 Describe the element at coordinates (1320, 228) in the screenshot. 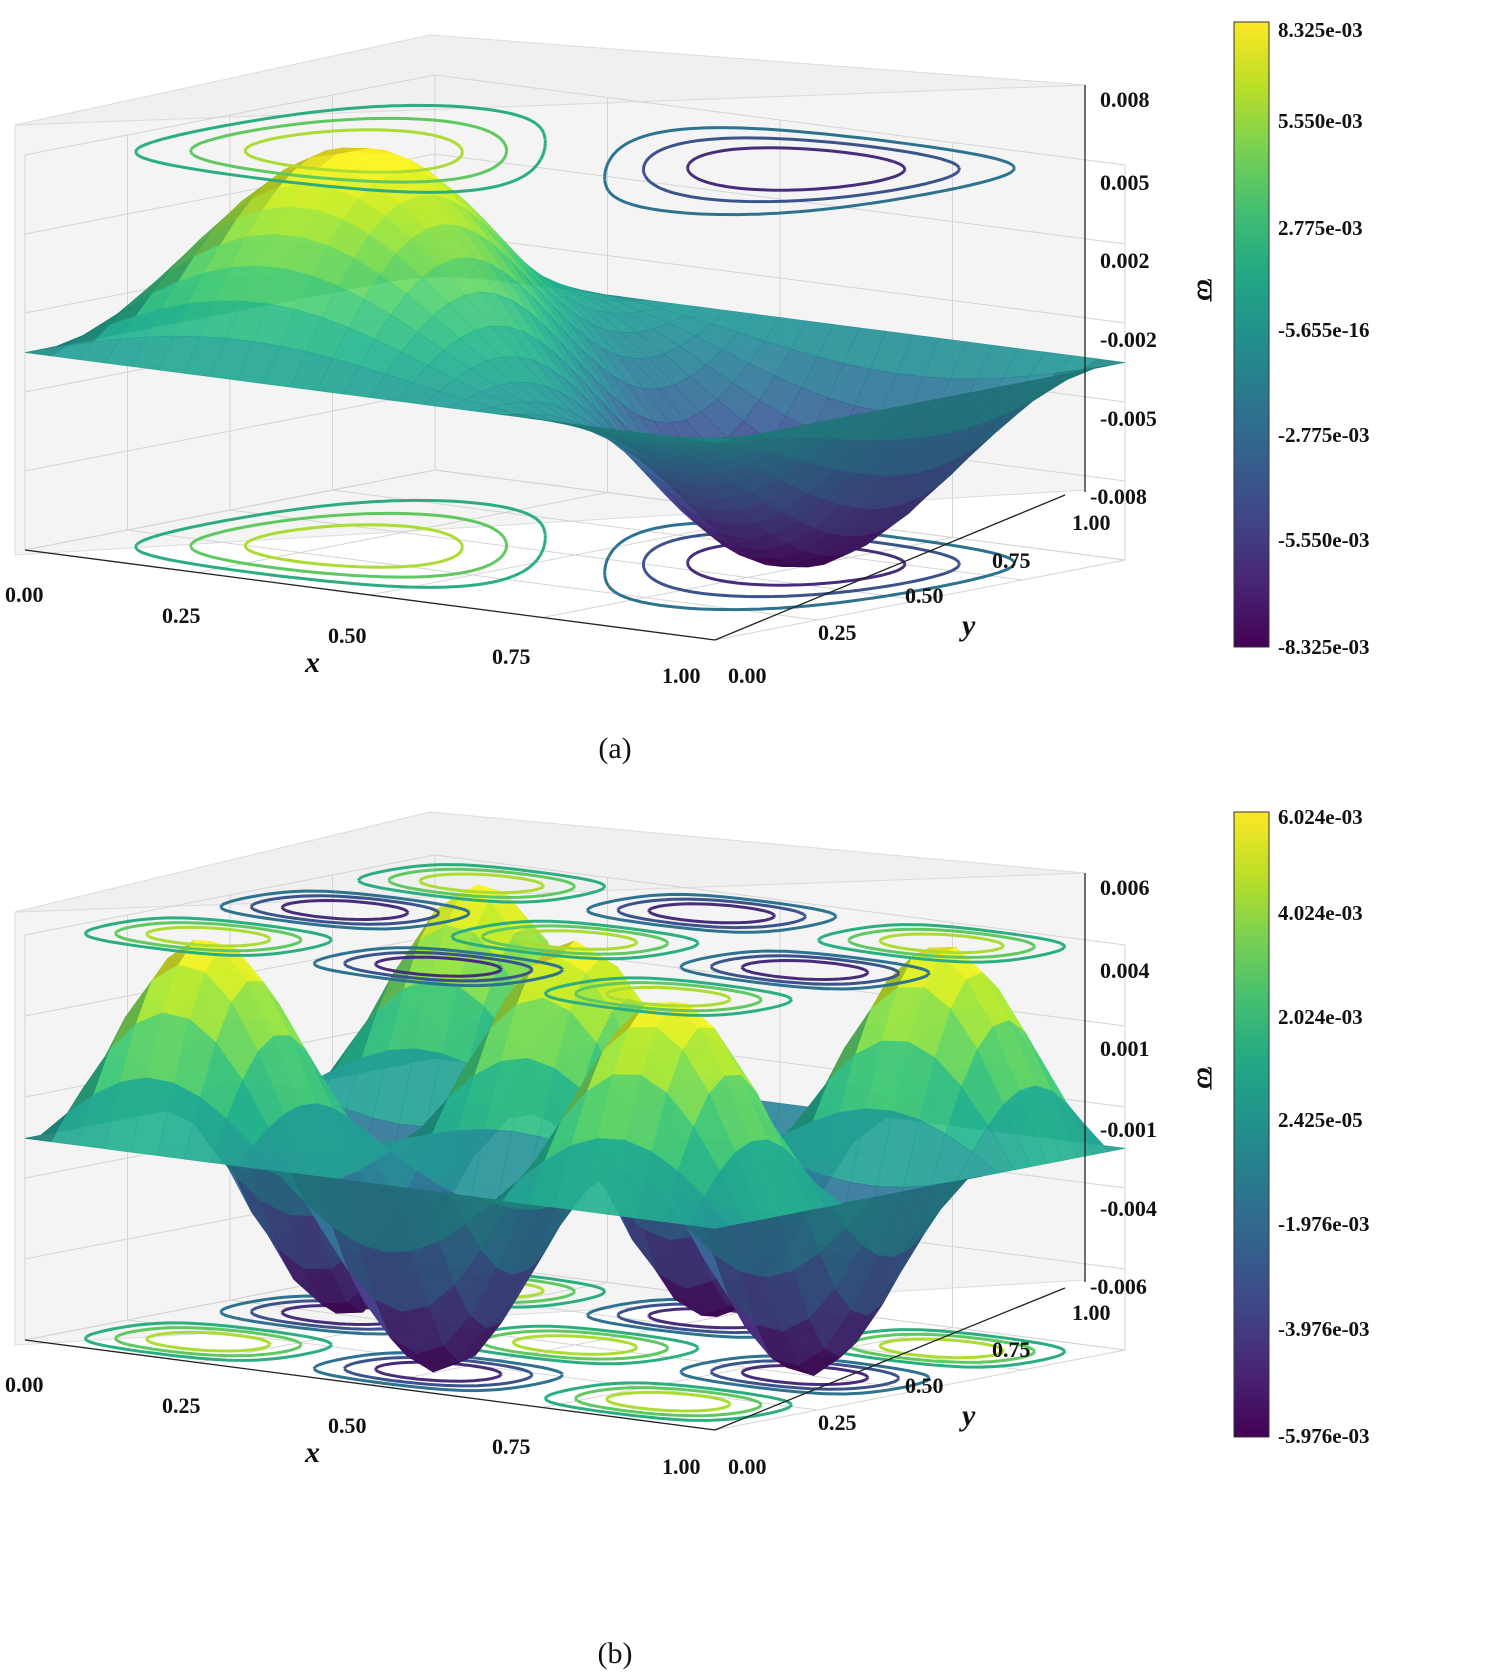

I see `colorbar-tick: 2.775e-03` at that location.